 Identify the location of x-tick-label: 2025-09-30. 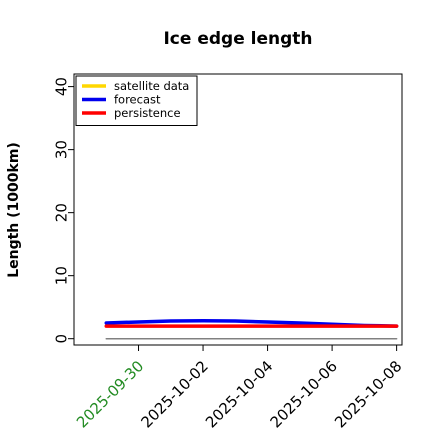
(110, 394).